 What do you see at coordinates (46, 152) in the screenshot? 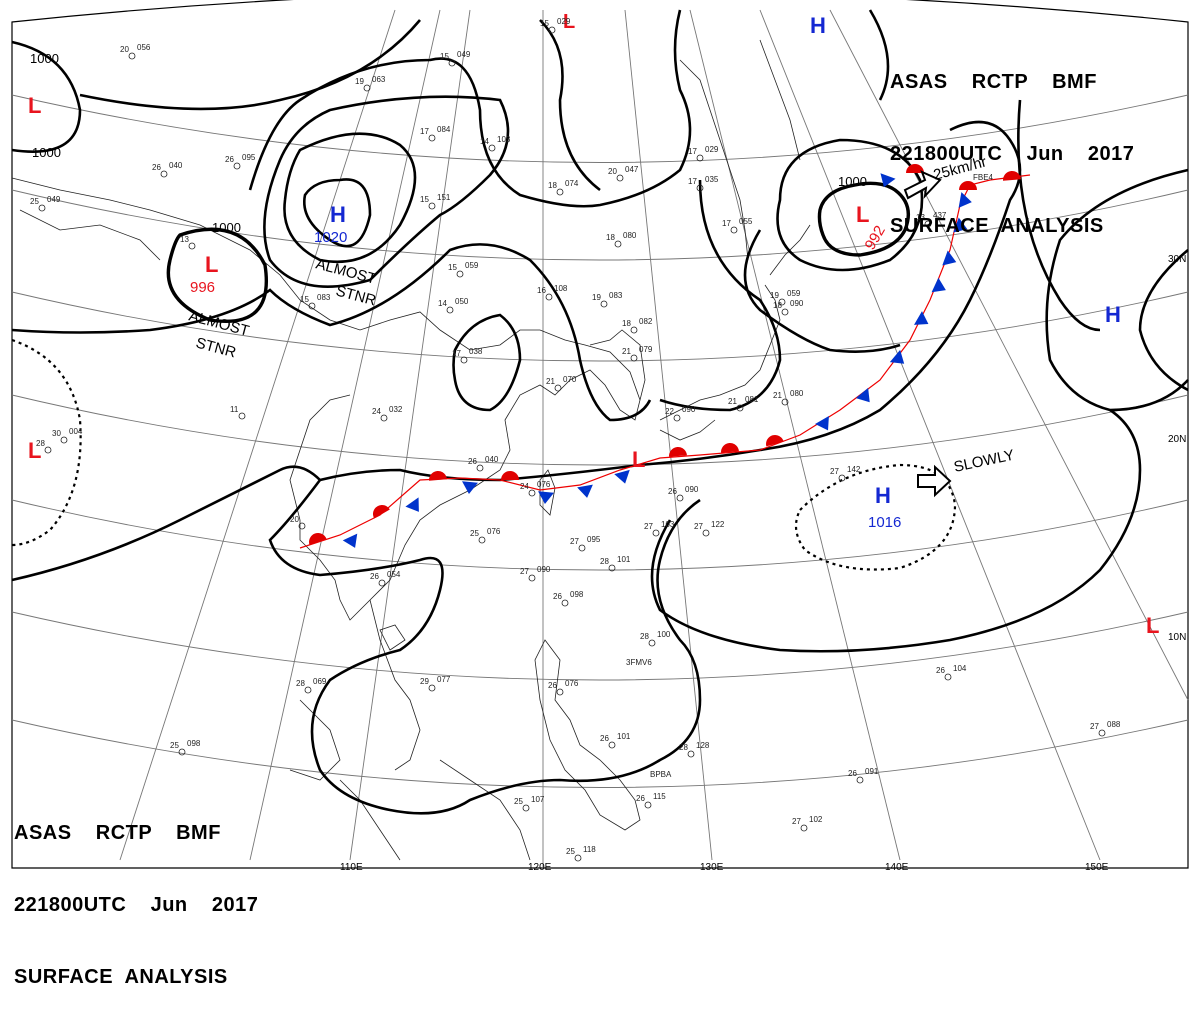
I see `isobar-label-1000-b: 1000` at bounding box center [46, 152].